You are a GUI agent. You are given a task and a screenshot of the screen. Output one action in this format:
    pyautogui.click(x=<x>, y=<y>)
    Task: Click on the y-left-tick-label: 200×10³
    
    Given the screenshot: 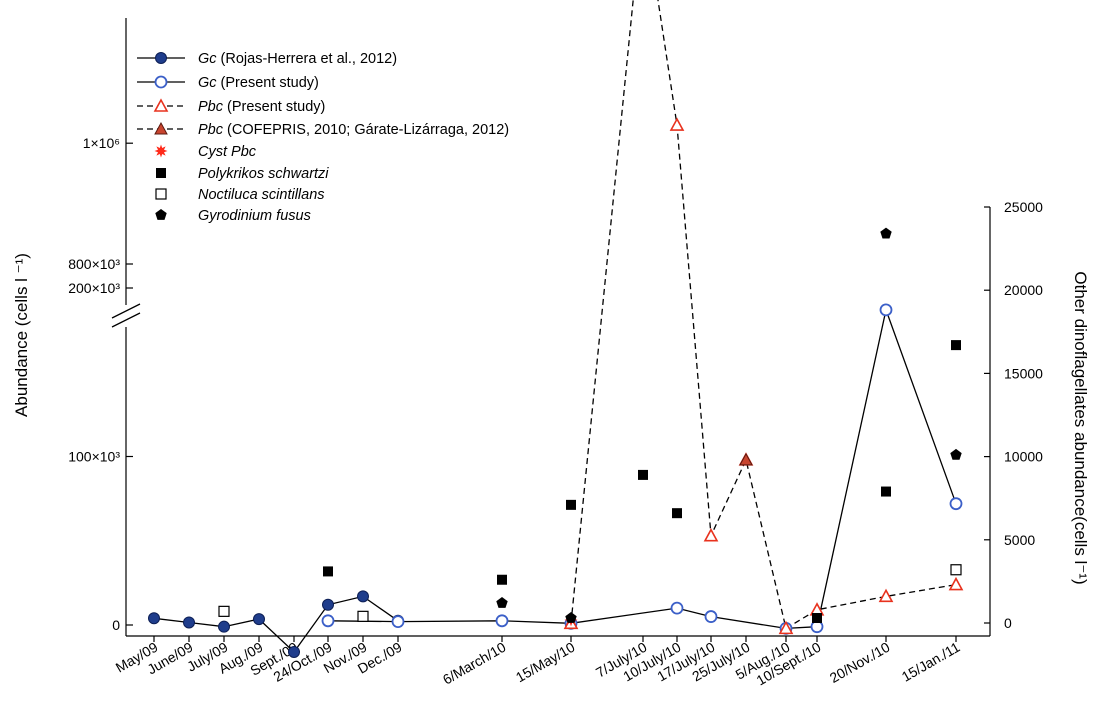 What is the action you would take?
    pyautogui.click(x=94, y=288)
    